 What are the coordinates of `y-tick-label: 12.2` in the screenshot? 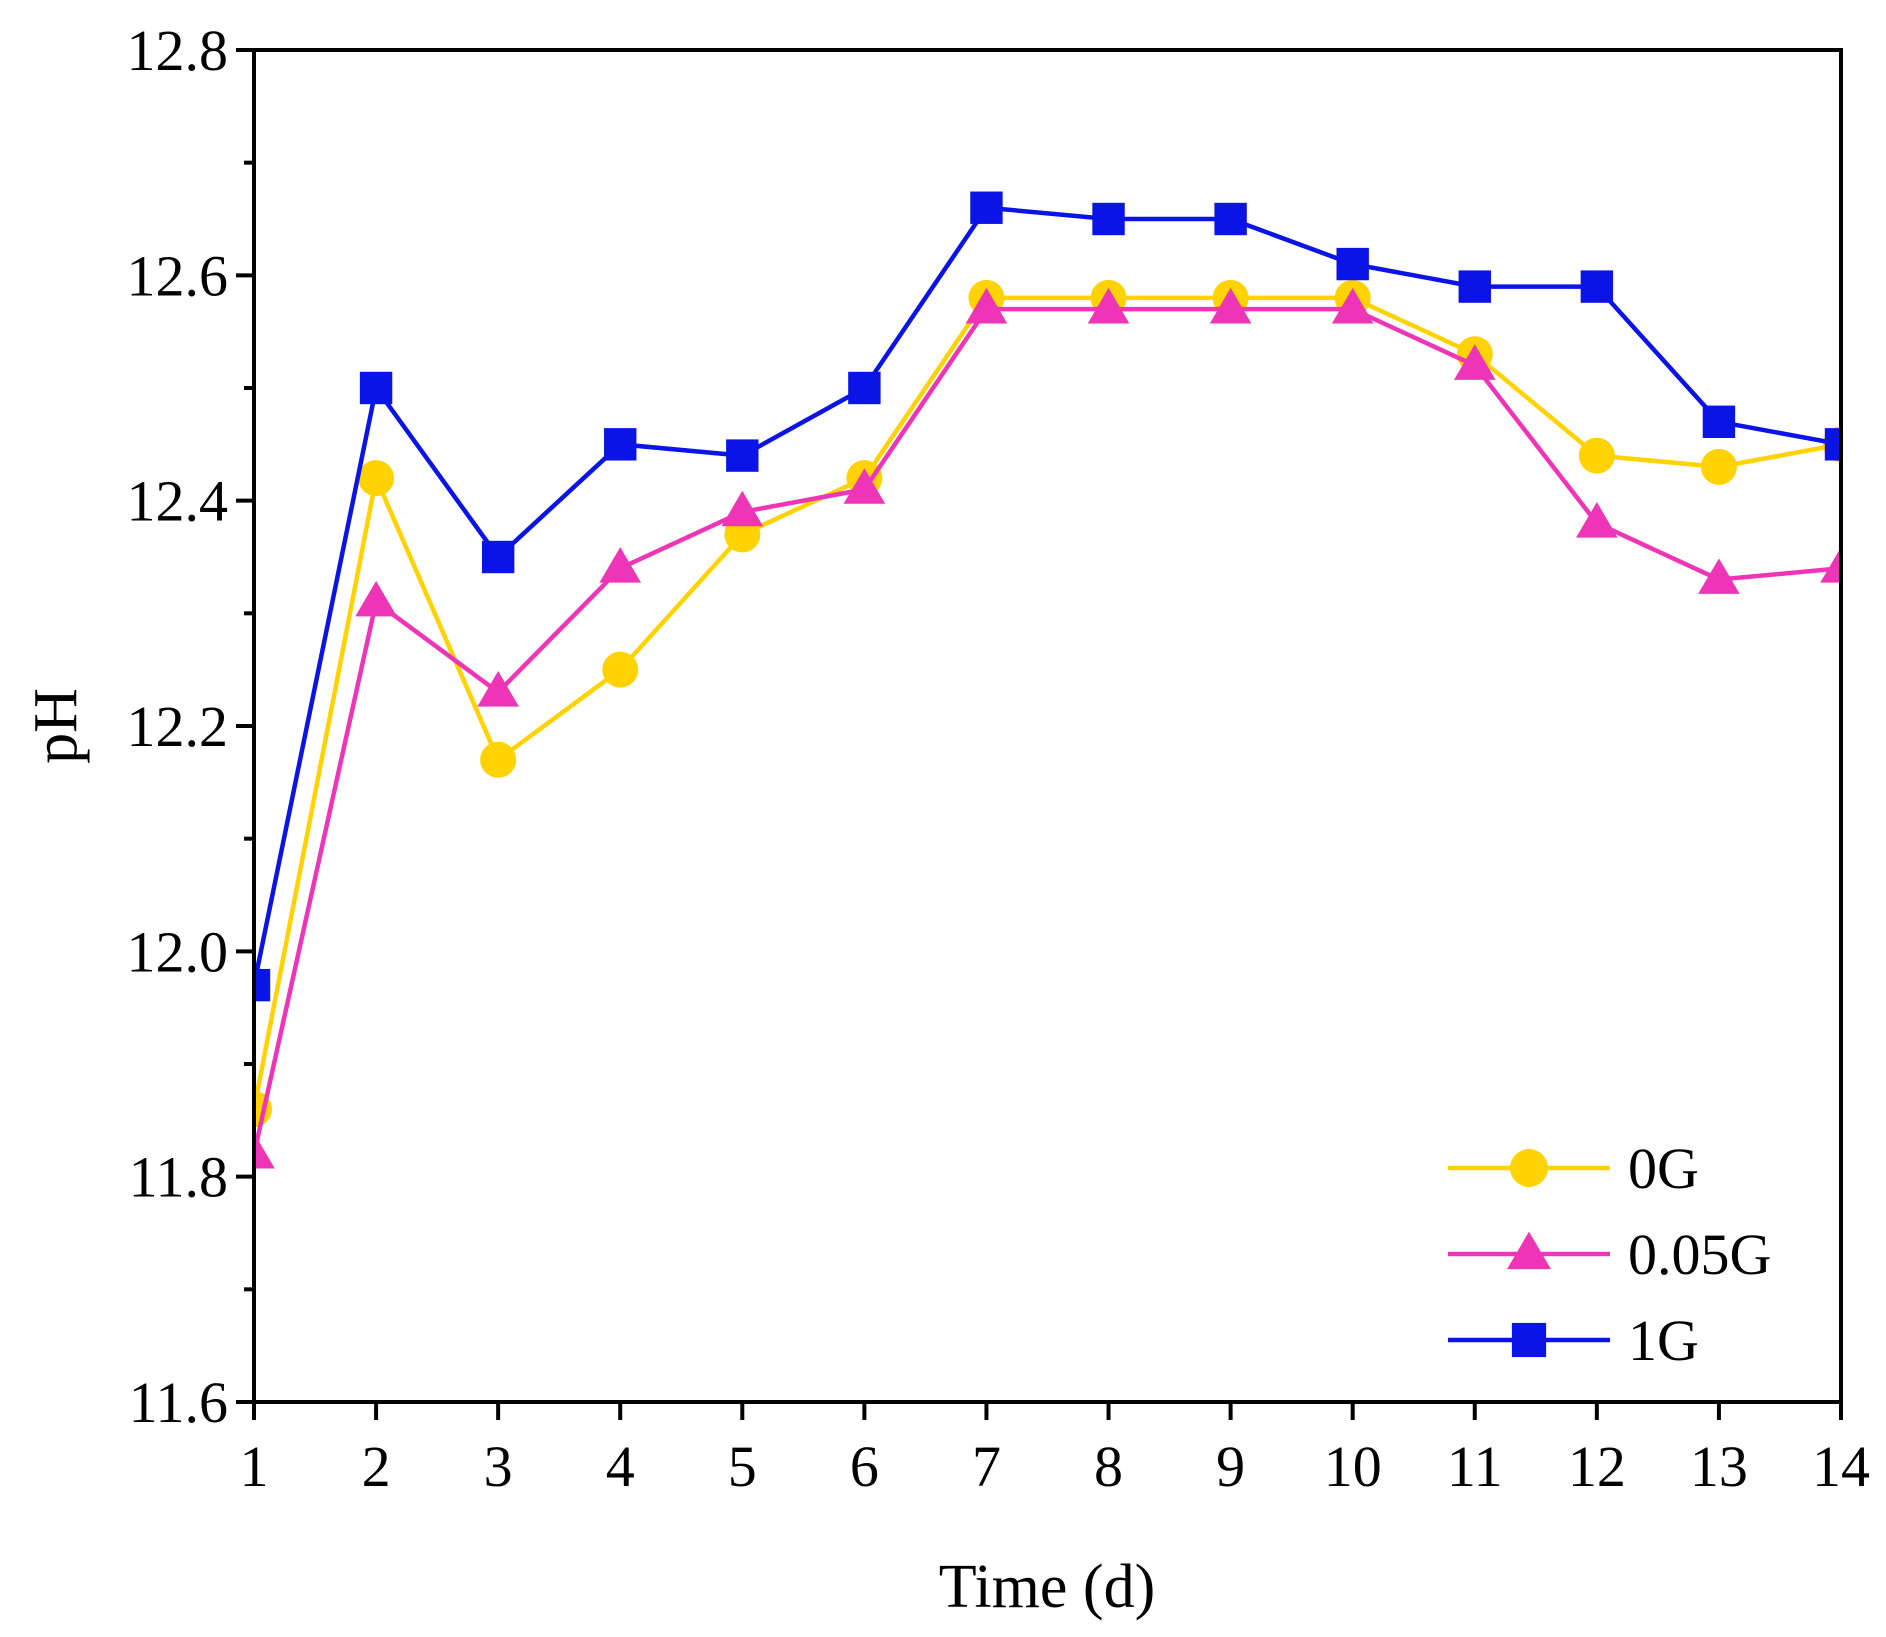 It's located at (178, 726).